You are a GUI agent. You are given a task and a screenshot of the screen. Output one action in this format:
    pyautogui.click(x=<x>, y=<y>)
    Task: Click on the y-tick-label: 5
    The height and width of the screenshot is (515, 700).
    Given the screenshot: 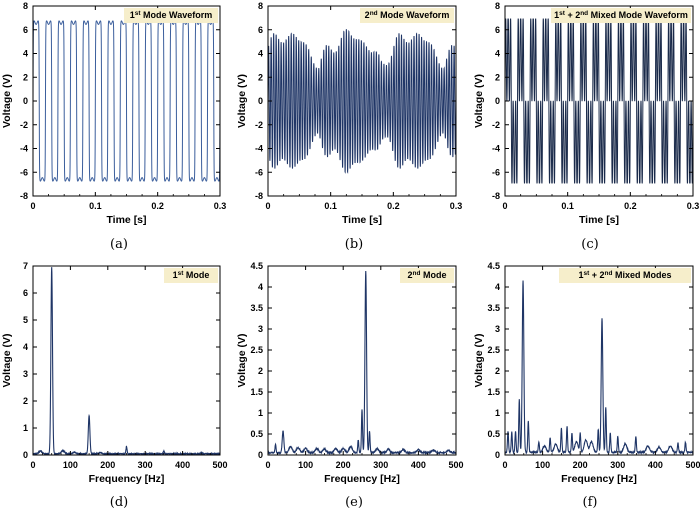 What is the action you would take?
    pyautogui.click(x=25, y=320)
    